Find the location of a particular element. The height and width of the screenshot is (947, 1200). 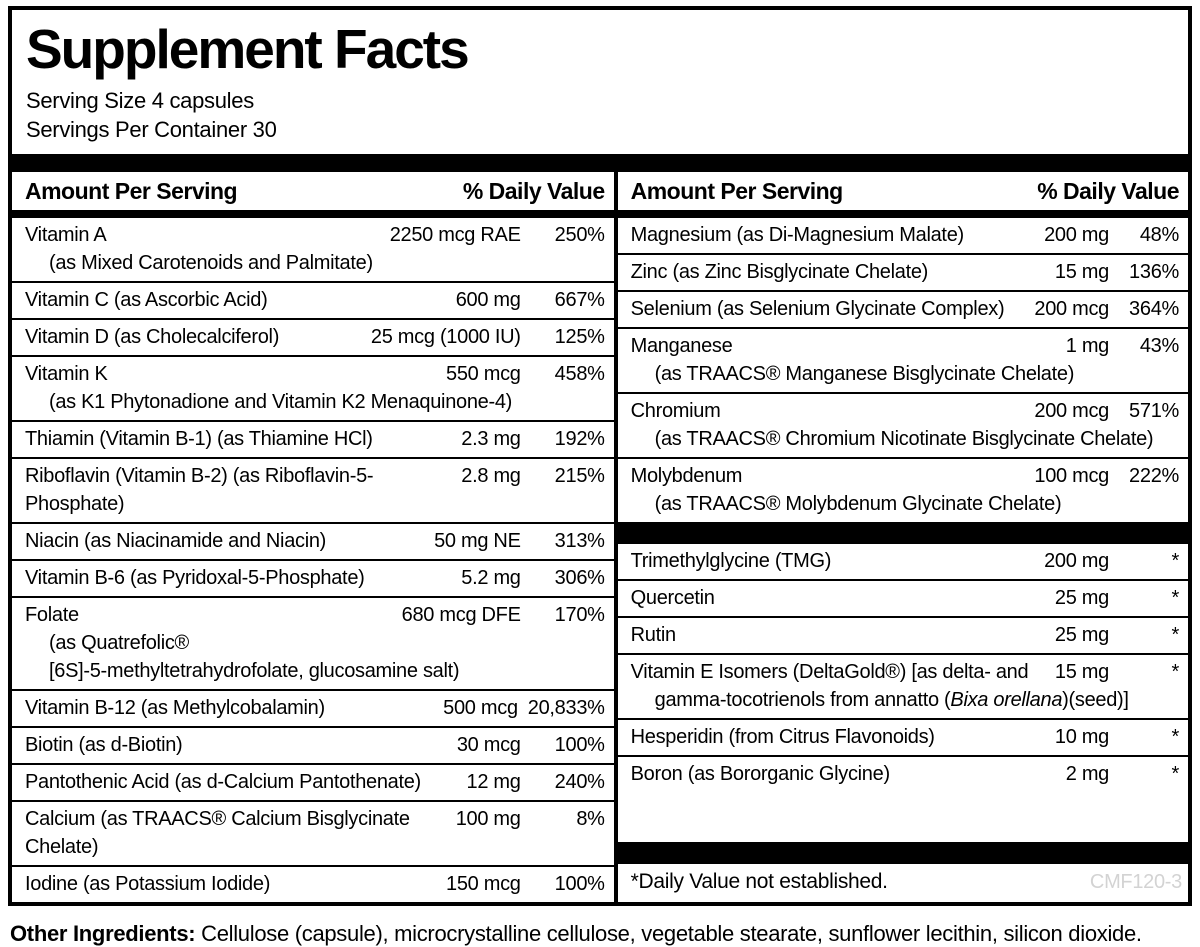

nutrient-row-boron: Boron (as Bororganic Glycine) 2 mg * is located at coordinates (902, 773).